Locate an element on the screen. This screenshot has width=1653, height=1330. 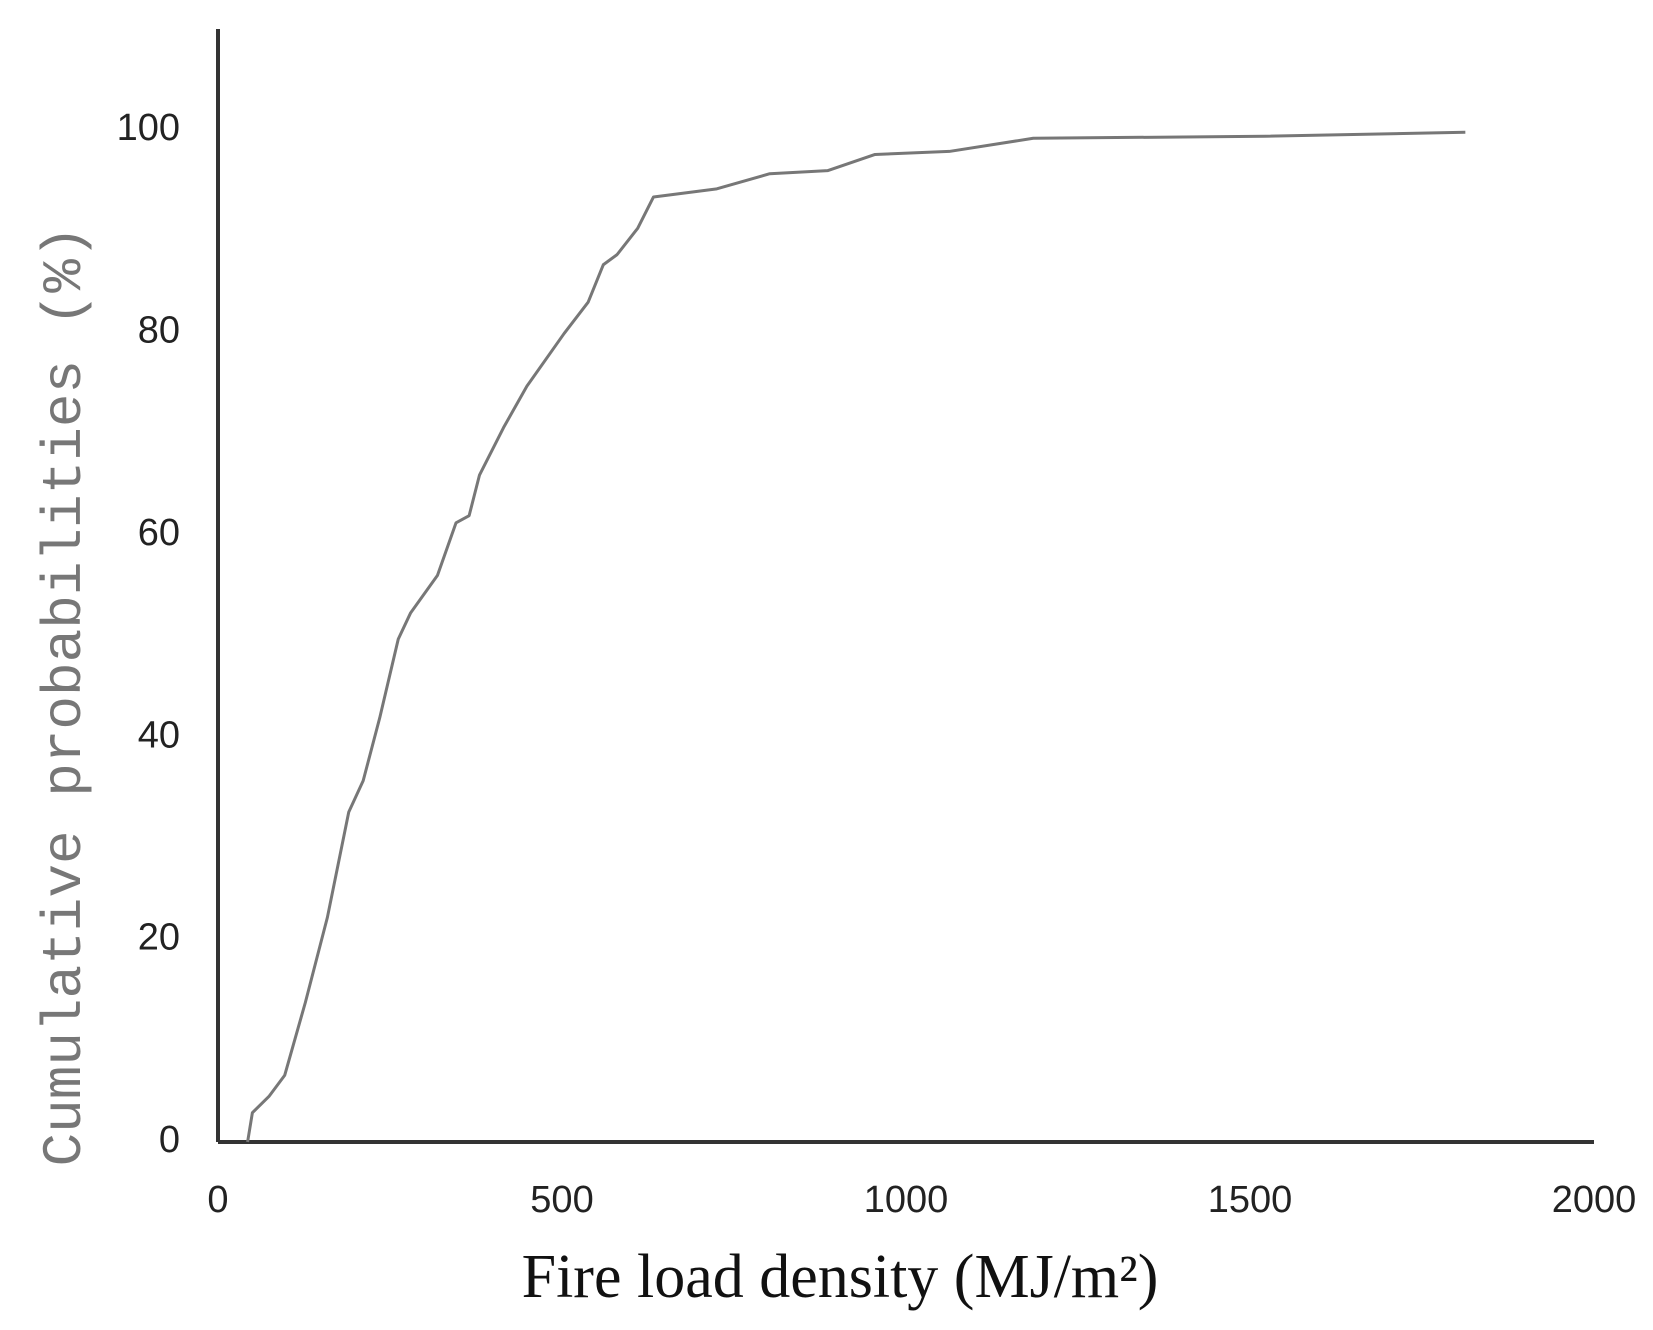
x-tick-label: 1000 is located at coordinates (906, 1200).